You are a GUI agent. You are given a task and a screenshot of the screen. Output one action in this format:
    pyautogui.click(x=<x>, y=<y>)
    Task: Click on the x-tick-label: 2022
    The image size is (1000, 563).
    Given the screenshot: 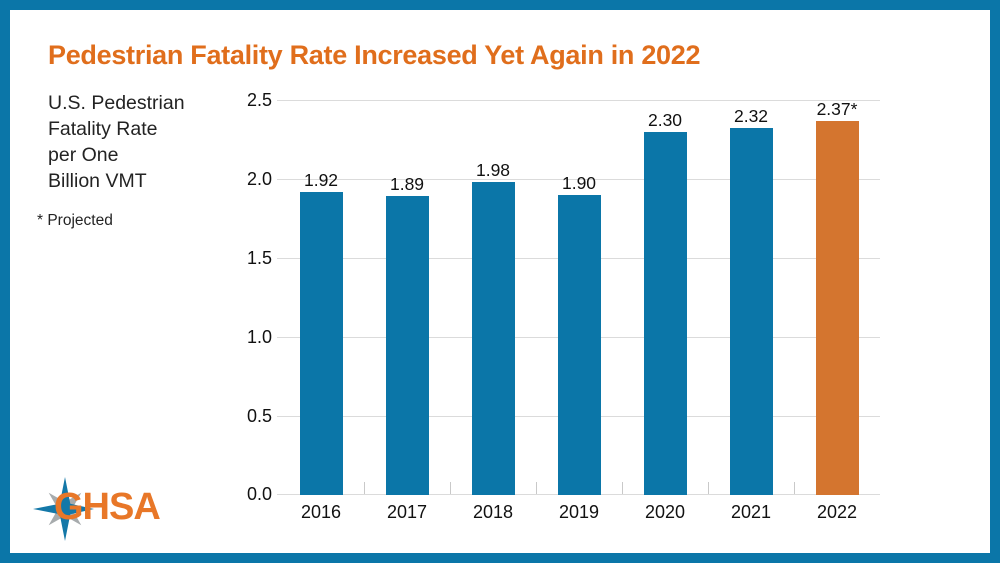 What is the action you would take?
    pyautogui.click(x=837, y=512)
    